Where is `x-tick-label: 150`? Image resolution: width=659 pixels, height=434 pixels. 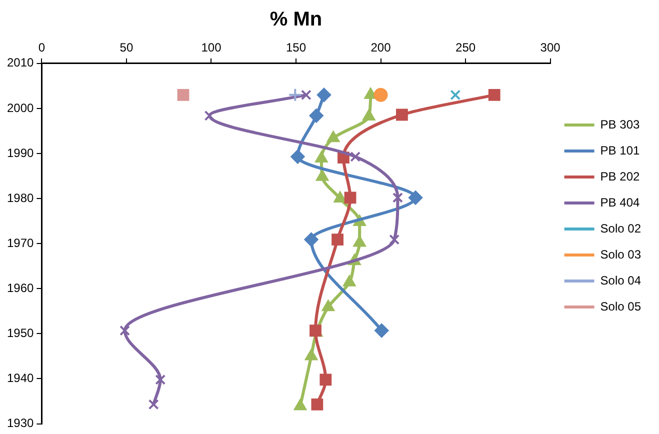
x-tick-label: 150 is located at coordinates (296, 47).